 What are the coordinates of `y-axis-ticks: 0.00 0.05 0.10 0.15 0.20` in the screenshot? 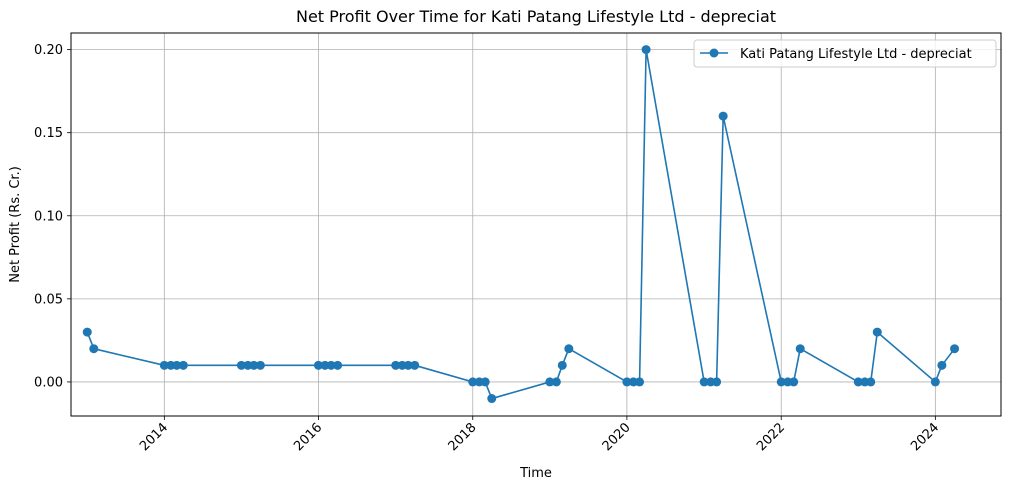 It's located at (52, 216).